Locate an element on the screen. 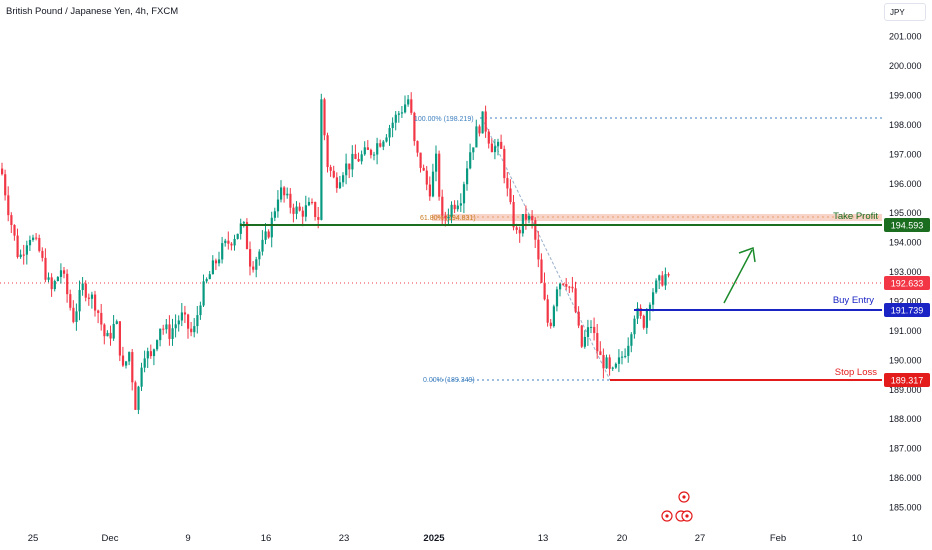  svg-text: 192.633 is located at coordinates (907, 284).